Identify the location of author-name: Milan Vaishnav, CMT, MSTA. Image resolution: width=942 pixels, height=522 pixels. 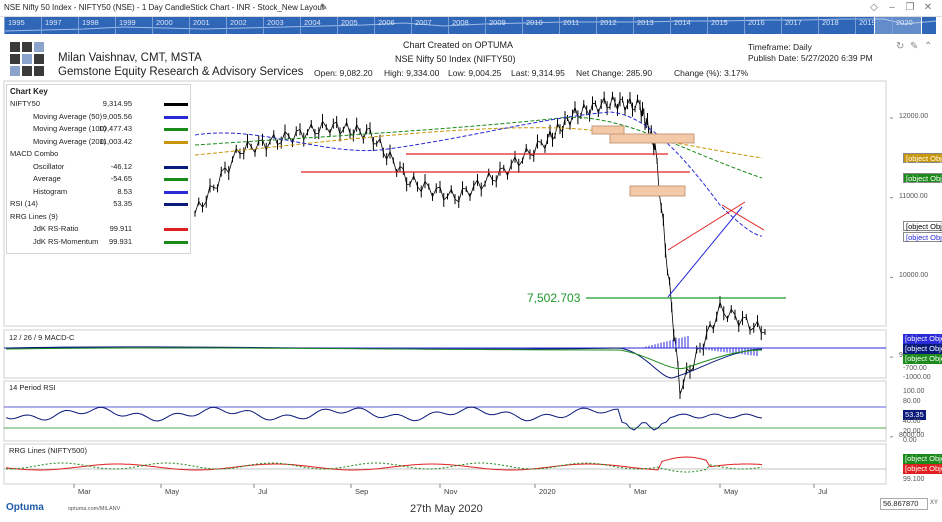
(130, 58).